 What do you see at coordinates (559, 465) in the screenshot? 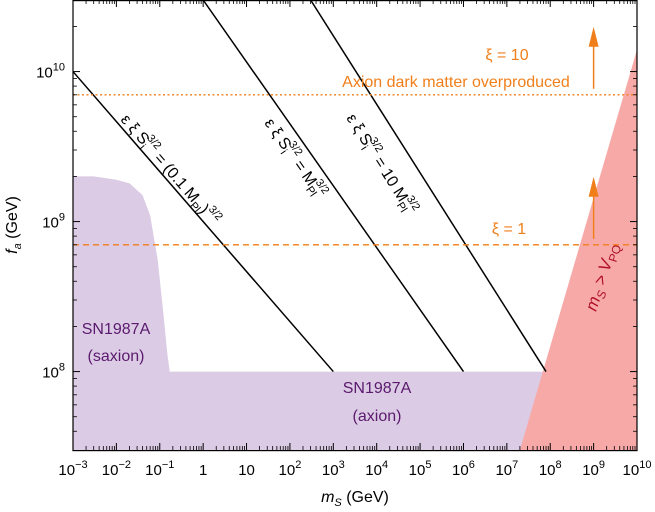
I see `x-tick-exp: 8` at bounding box center [559, 465].